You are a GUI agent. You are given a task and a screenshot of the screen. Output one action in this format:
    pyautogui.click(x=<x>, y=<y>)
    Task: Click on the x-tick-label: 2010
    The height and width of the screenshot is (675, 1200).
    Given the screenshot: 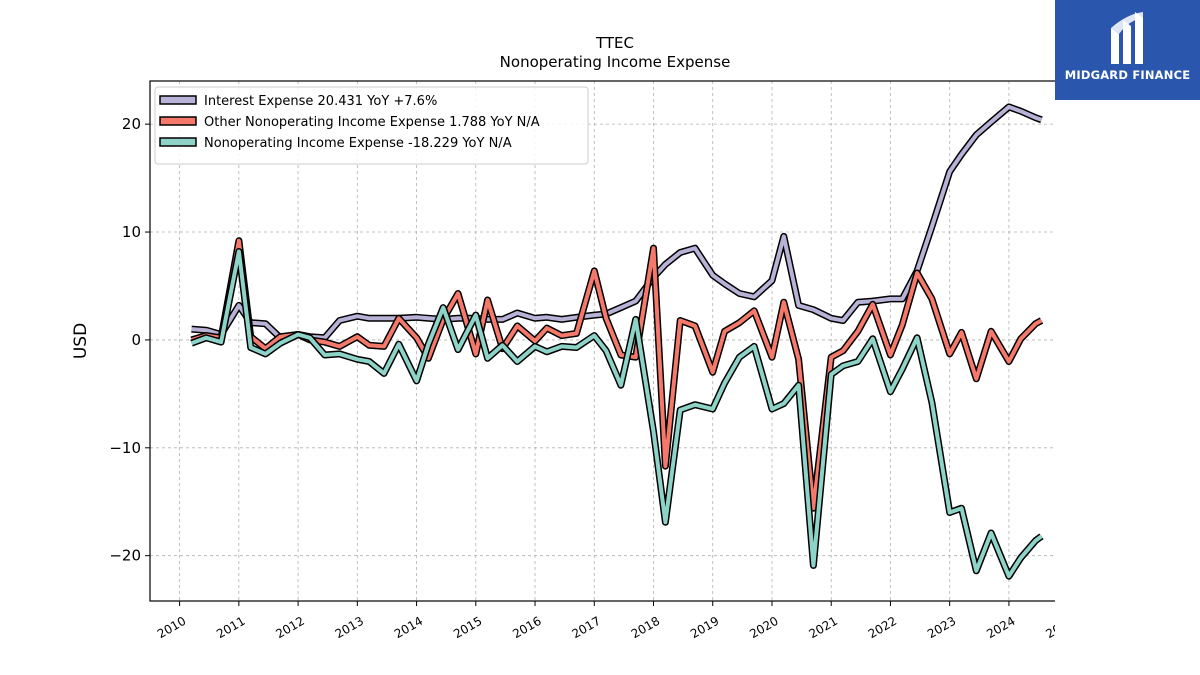 What is the action you would take?
    pyautogui.click(x=171, y=627)
    